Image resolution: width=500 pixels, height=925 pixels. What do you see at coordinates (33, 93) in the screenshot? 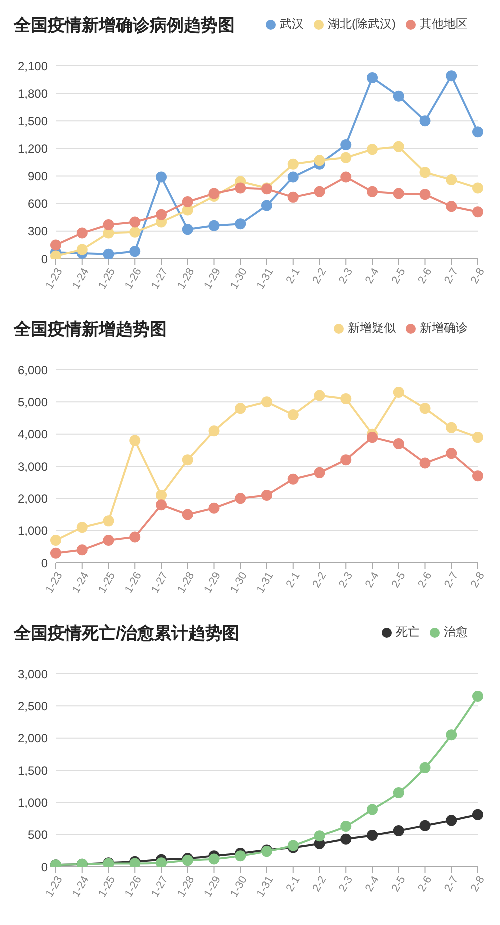
I see `y-tick-label: 1,800` at bounding box center [33, 93].